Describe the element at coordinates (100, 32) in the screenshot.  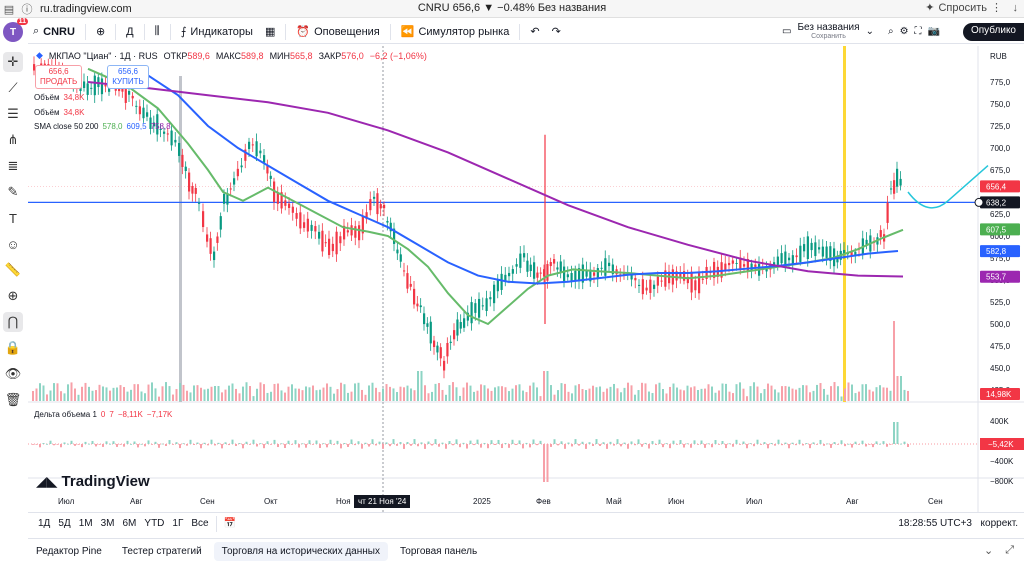
I see `compare-button: ⊕` at that location.